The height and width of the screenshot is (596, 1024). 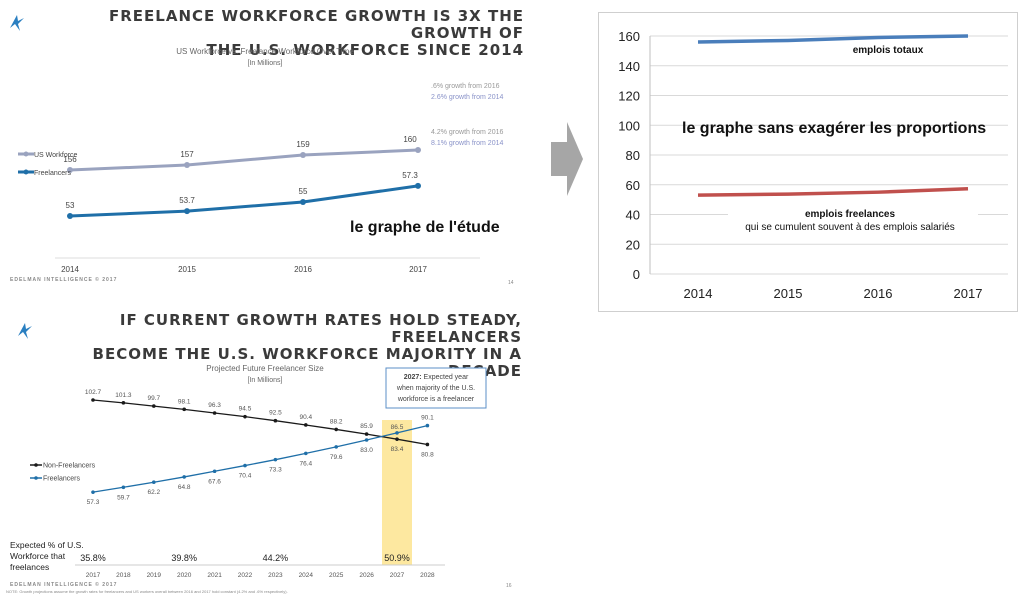 What do you see at coordinates (698, 293) in the screenshot?
I see `chart-b-x-tick: 2014` at bounding box center [698, 293].